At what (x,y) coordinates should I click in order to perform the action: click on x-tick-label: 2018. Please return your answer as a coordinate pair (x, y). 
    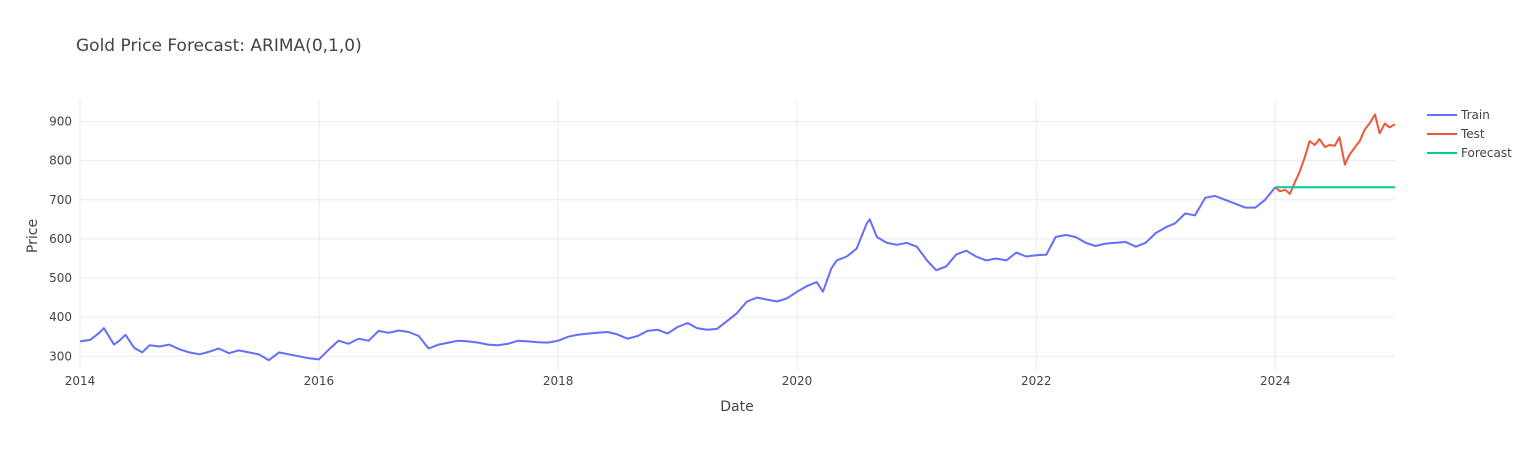
    Looking at the image, I should click on (558, 381).